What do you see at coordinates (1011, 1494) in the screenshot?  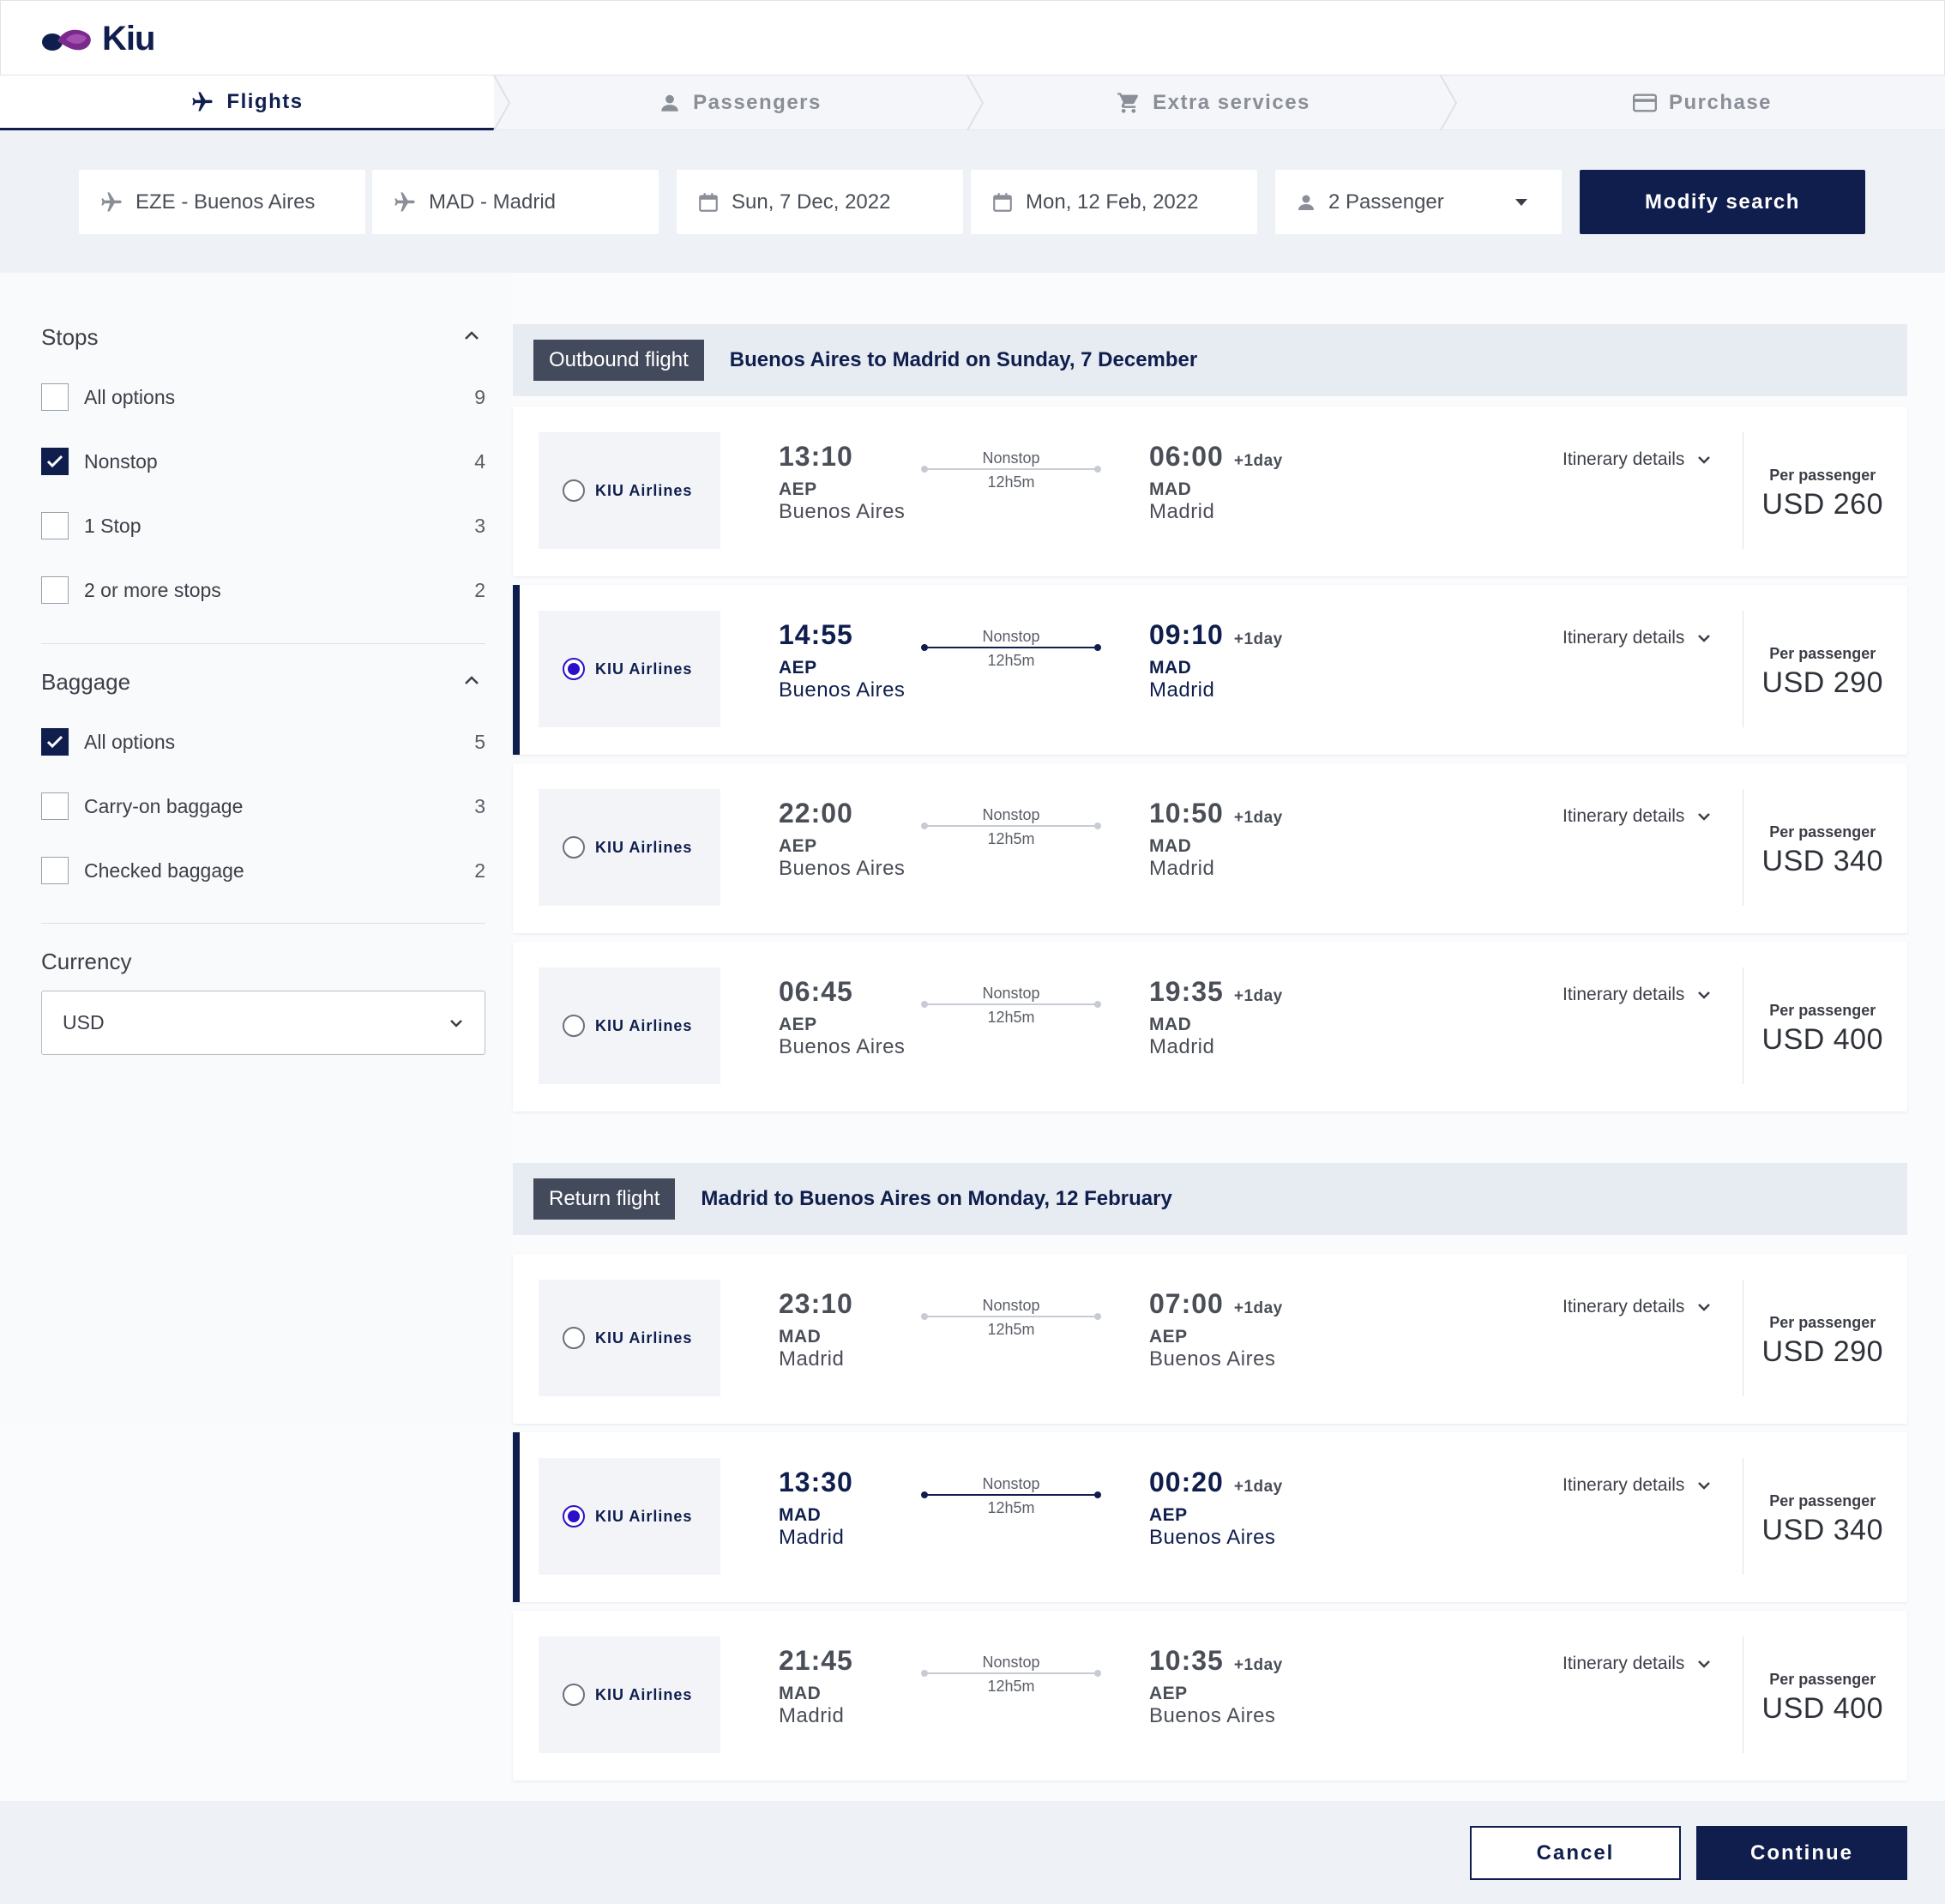 I see `route-line` at bounding box center [1011, 1494].